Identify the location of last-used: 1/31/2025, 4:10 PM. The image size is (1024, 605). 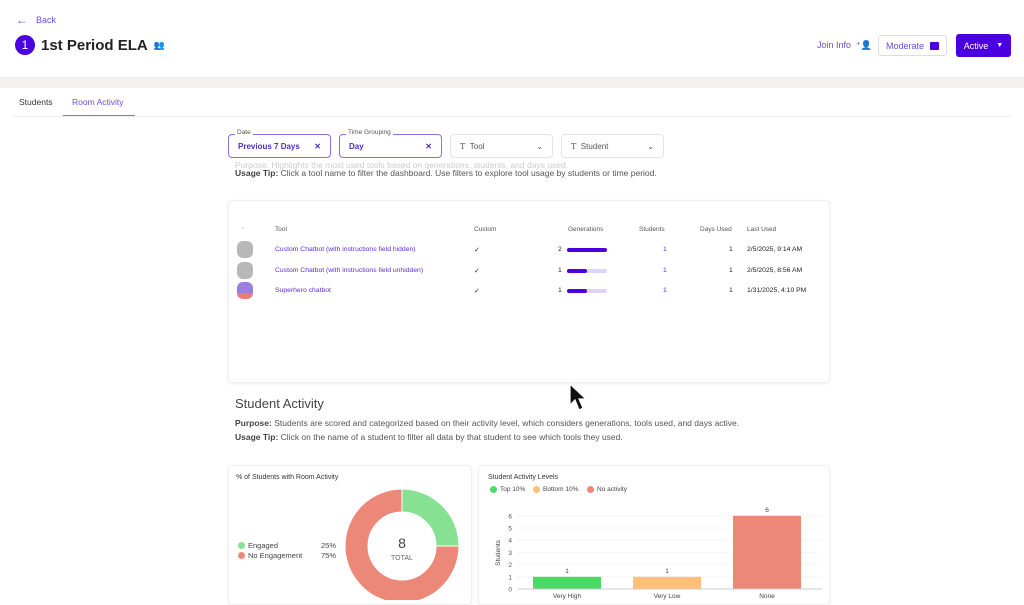
(777, 290).